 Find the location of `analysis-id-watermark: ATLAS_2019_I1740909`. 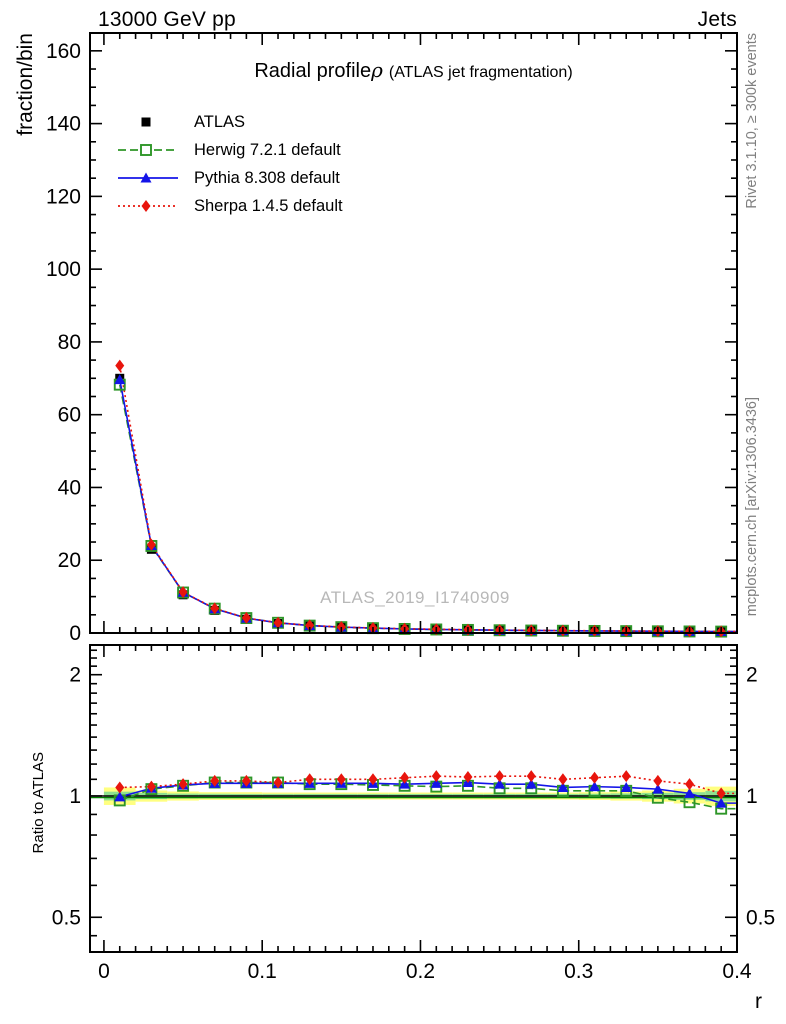

analysis-id-watermark: ATLAS_2019_I1740909 is located at coordinates (415, 597).